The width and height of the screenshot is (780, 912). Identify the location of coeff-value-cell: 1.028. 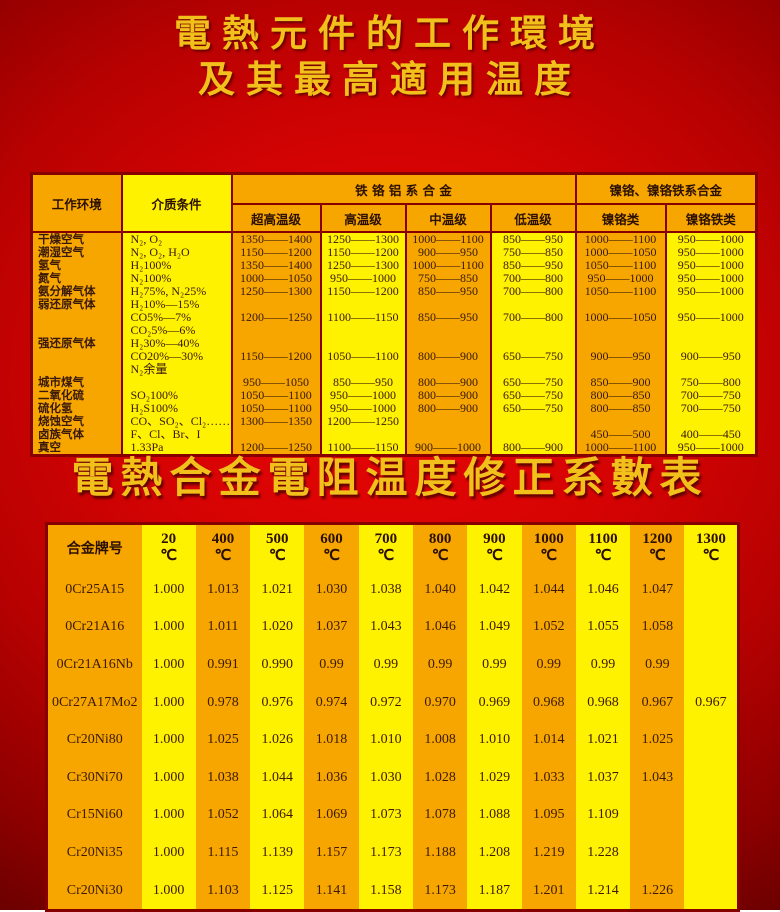
(440, 777).